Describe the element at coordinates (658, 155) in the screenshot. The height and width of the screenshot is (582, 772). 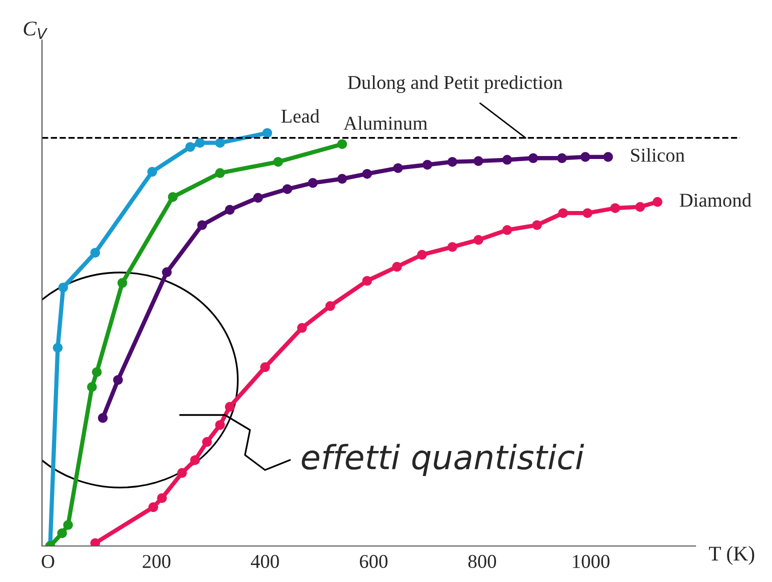
I see `series-label: Silicon` at that location.